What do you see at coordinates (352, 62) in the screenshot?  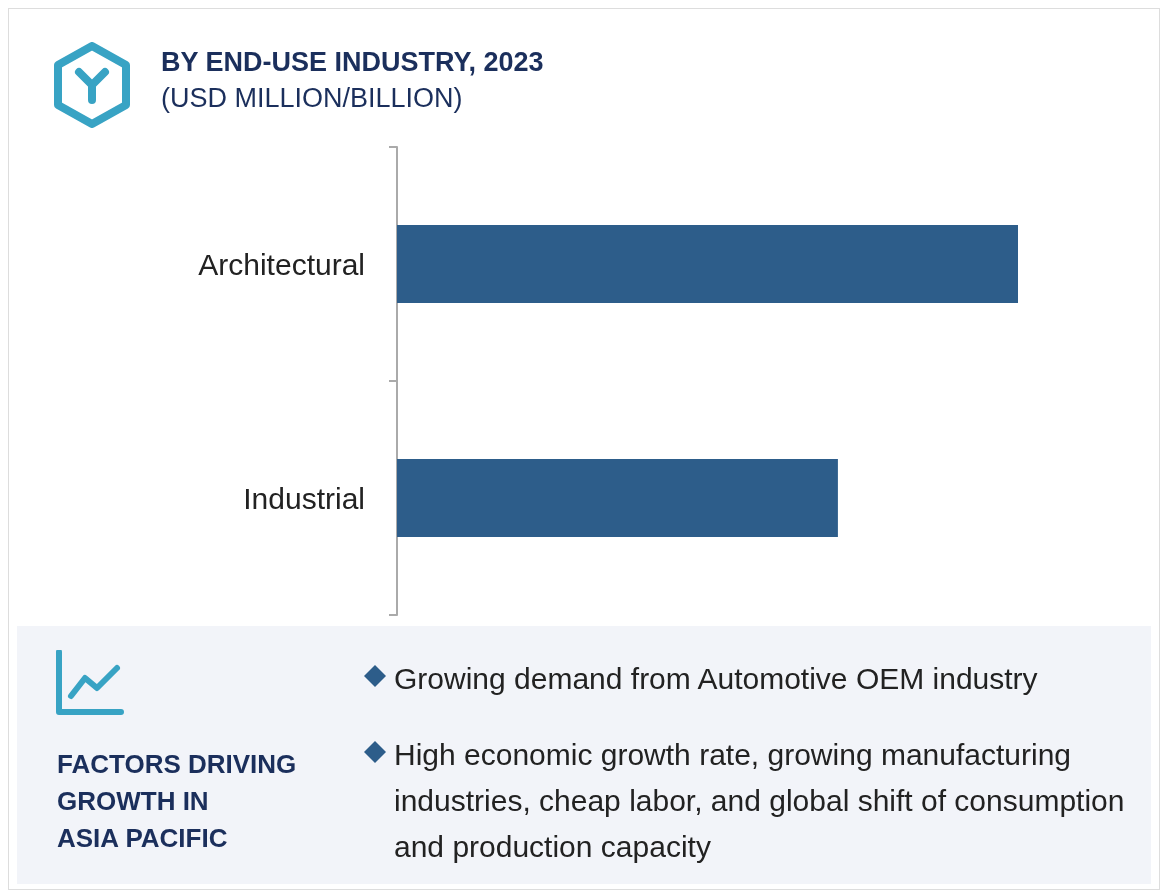 I see `chart-title: BY END-USE INDUSTRY, 2023` at bounding box center [352, 62].